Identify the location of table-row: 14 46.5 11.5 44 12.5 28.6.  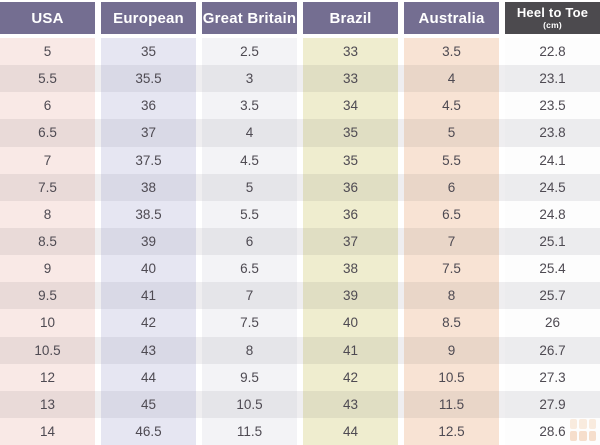
(300, 431).